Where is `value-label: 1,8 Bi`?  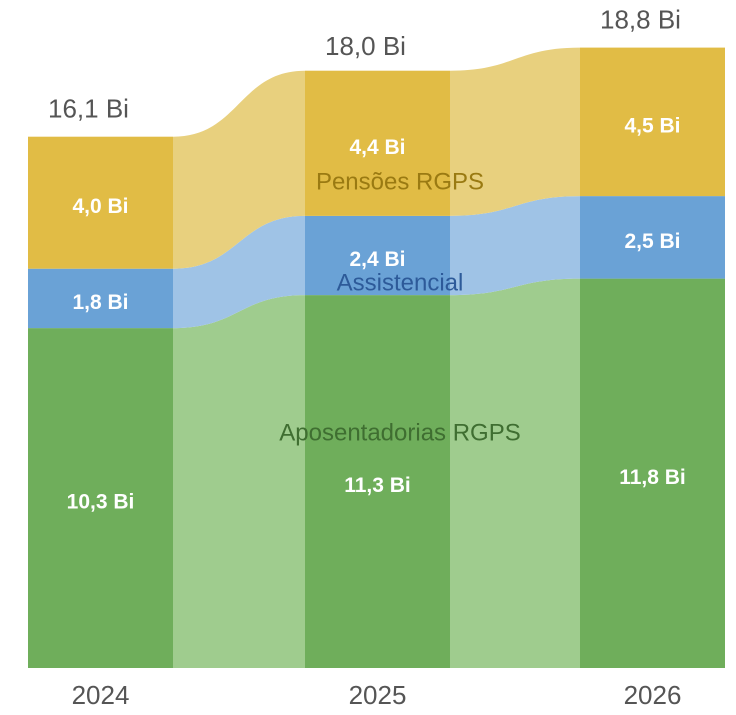
value-label: 1,8 Bi is located at coordinates (100, 302).